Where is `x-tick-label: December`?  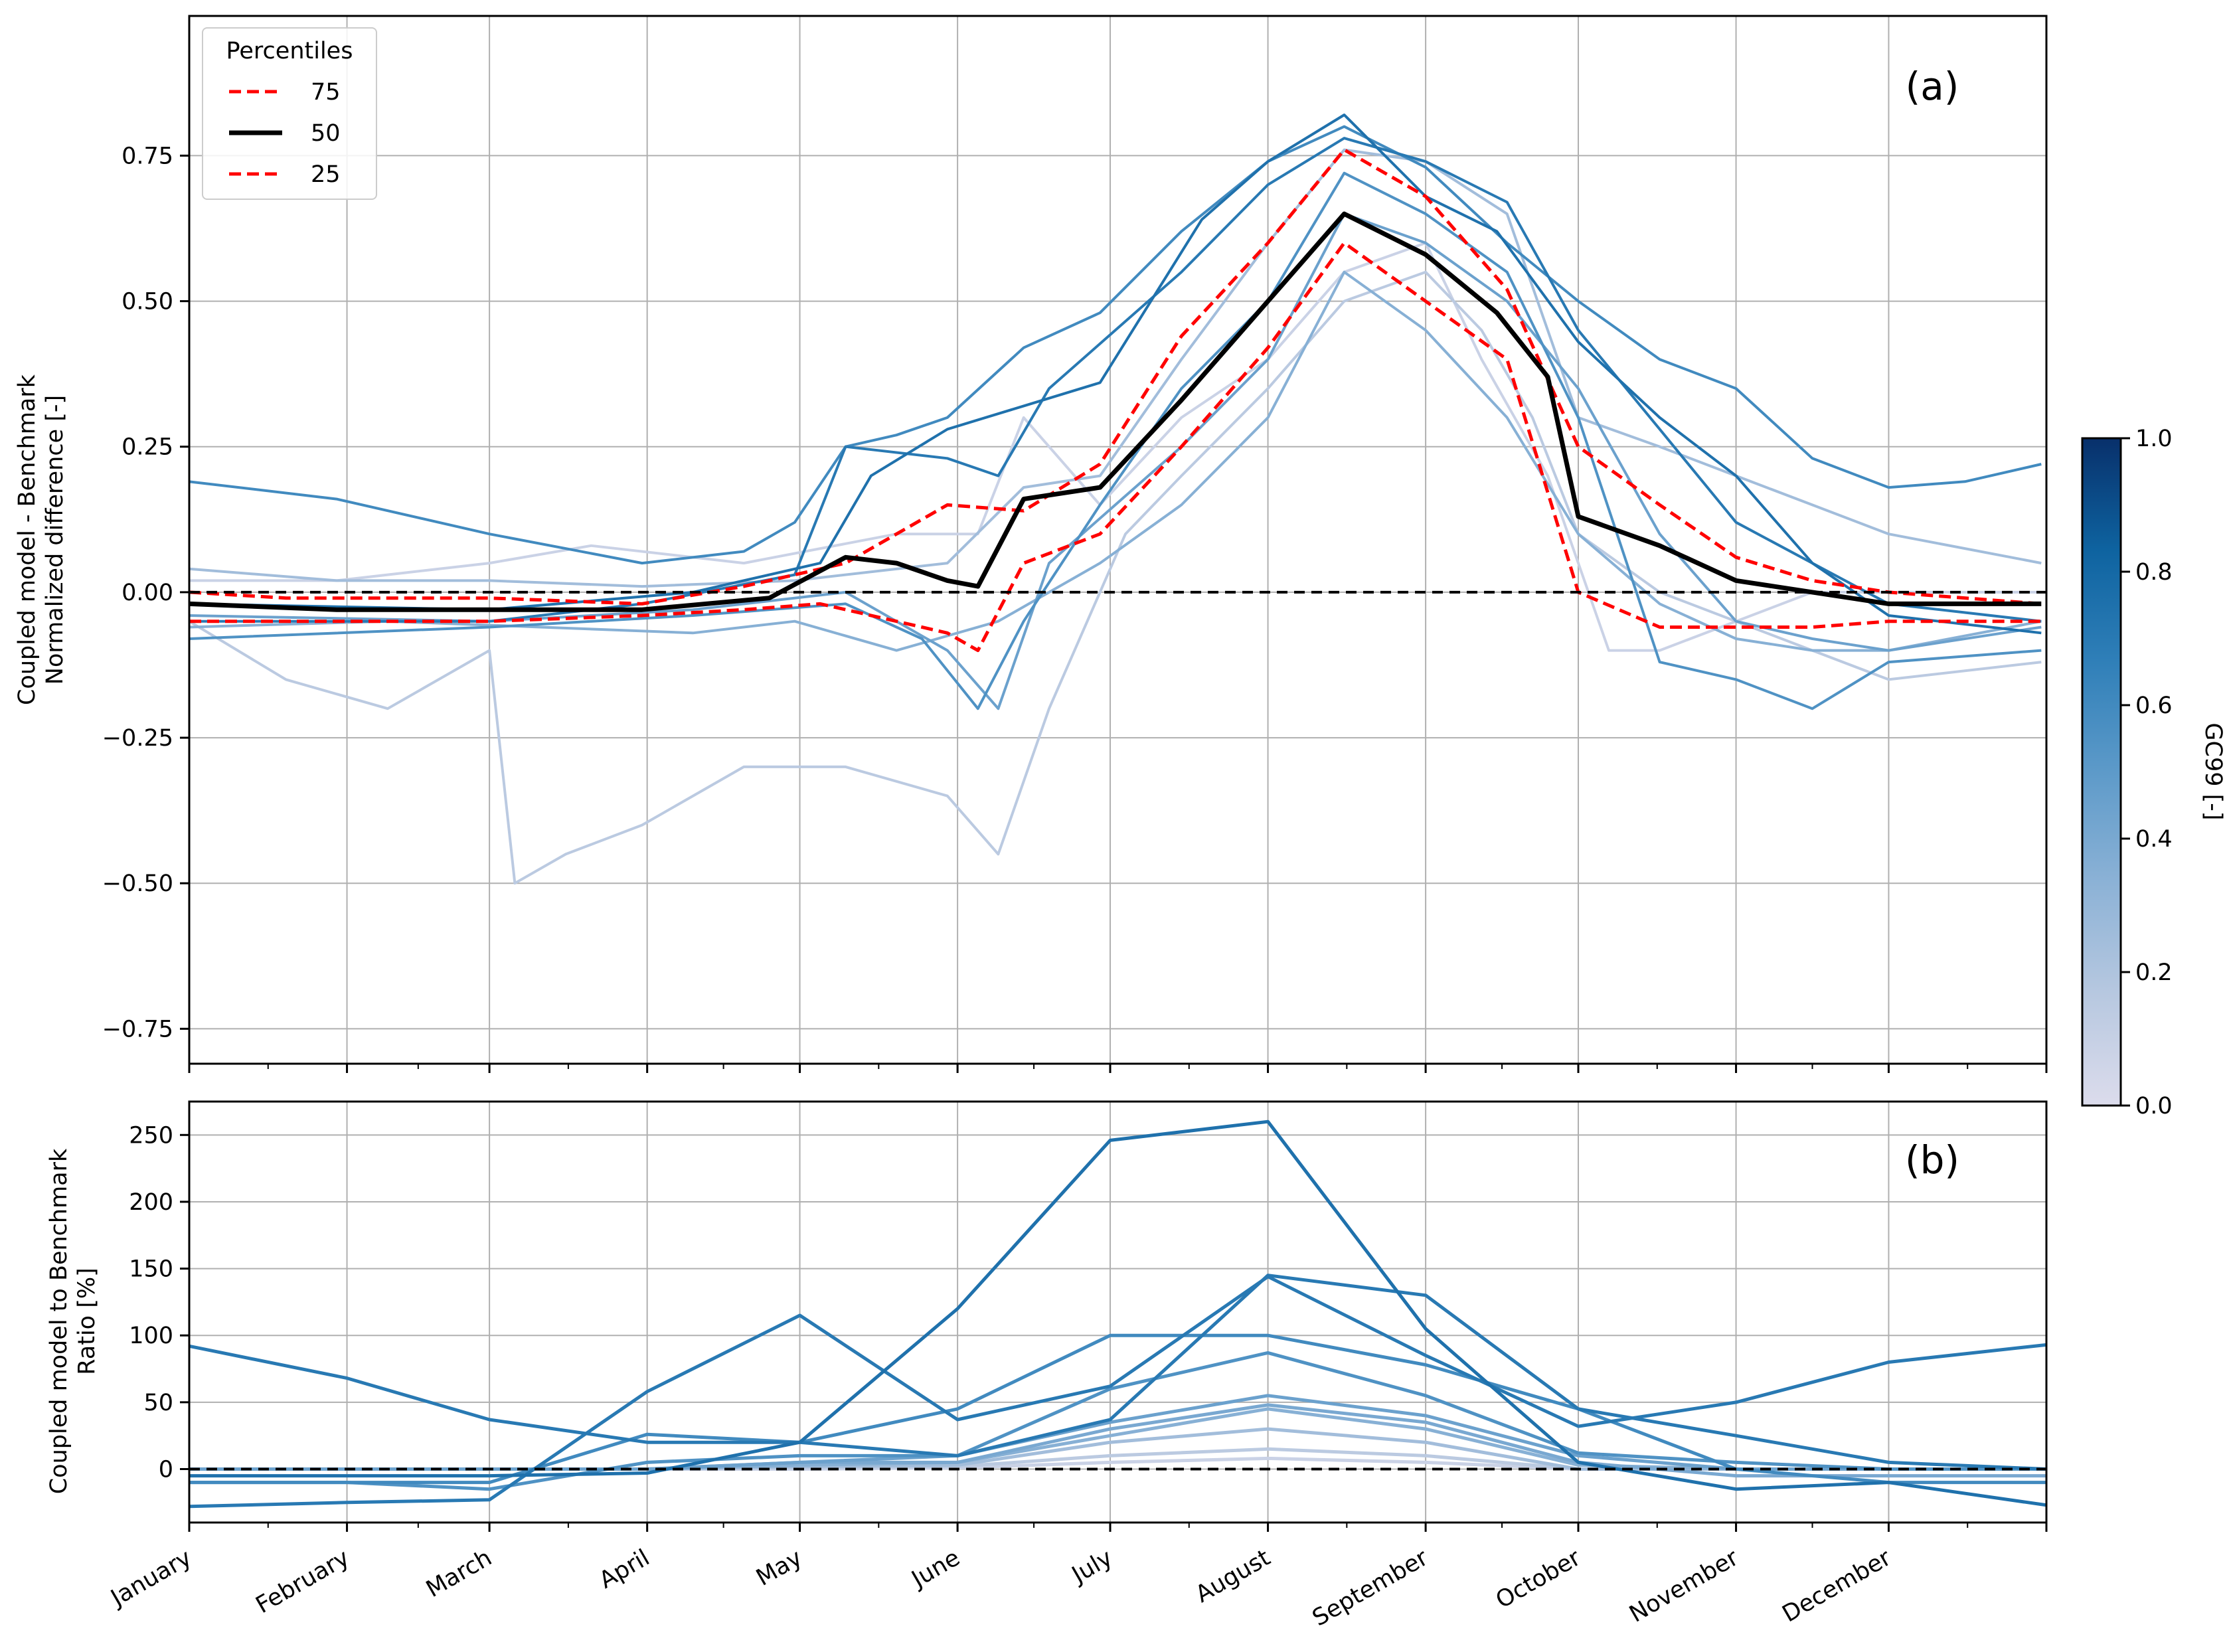
x-tick-label: December is located at coordinates (1837, 1586).